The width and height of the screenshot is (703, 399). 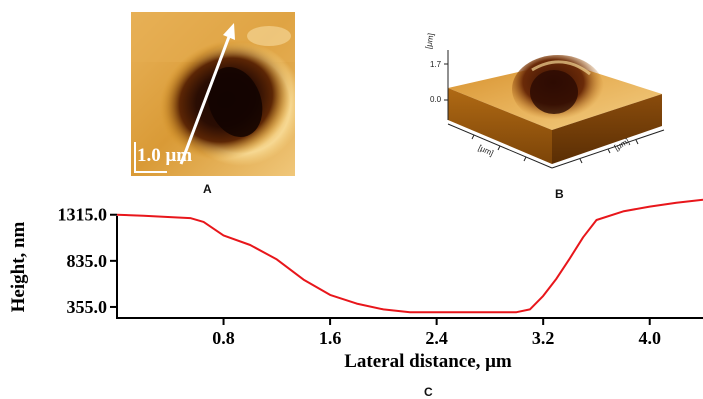 What do you see at coordinates (428, 361) in the screenshot?
I see `x-axis-label: Lateral distance, μm` at bounding box center [428, 361].